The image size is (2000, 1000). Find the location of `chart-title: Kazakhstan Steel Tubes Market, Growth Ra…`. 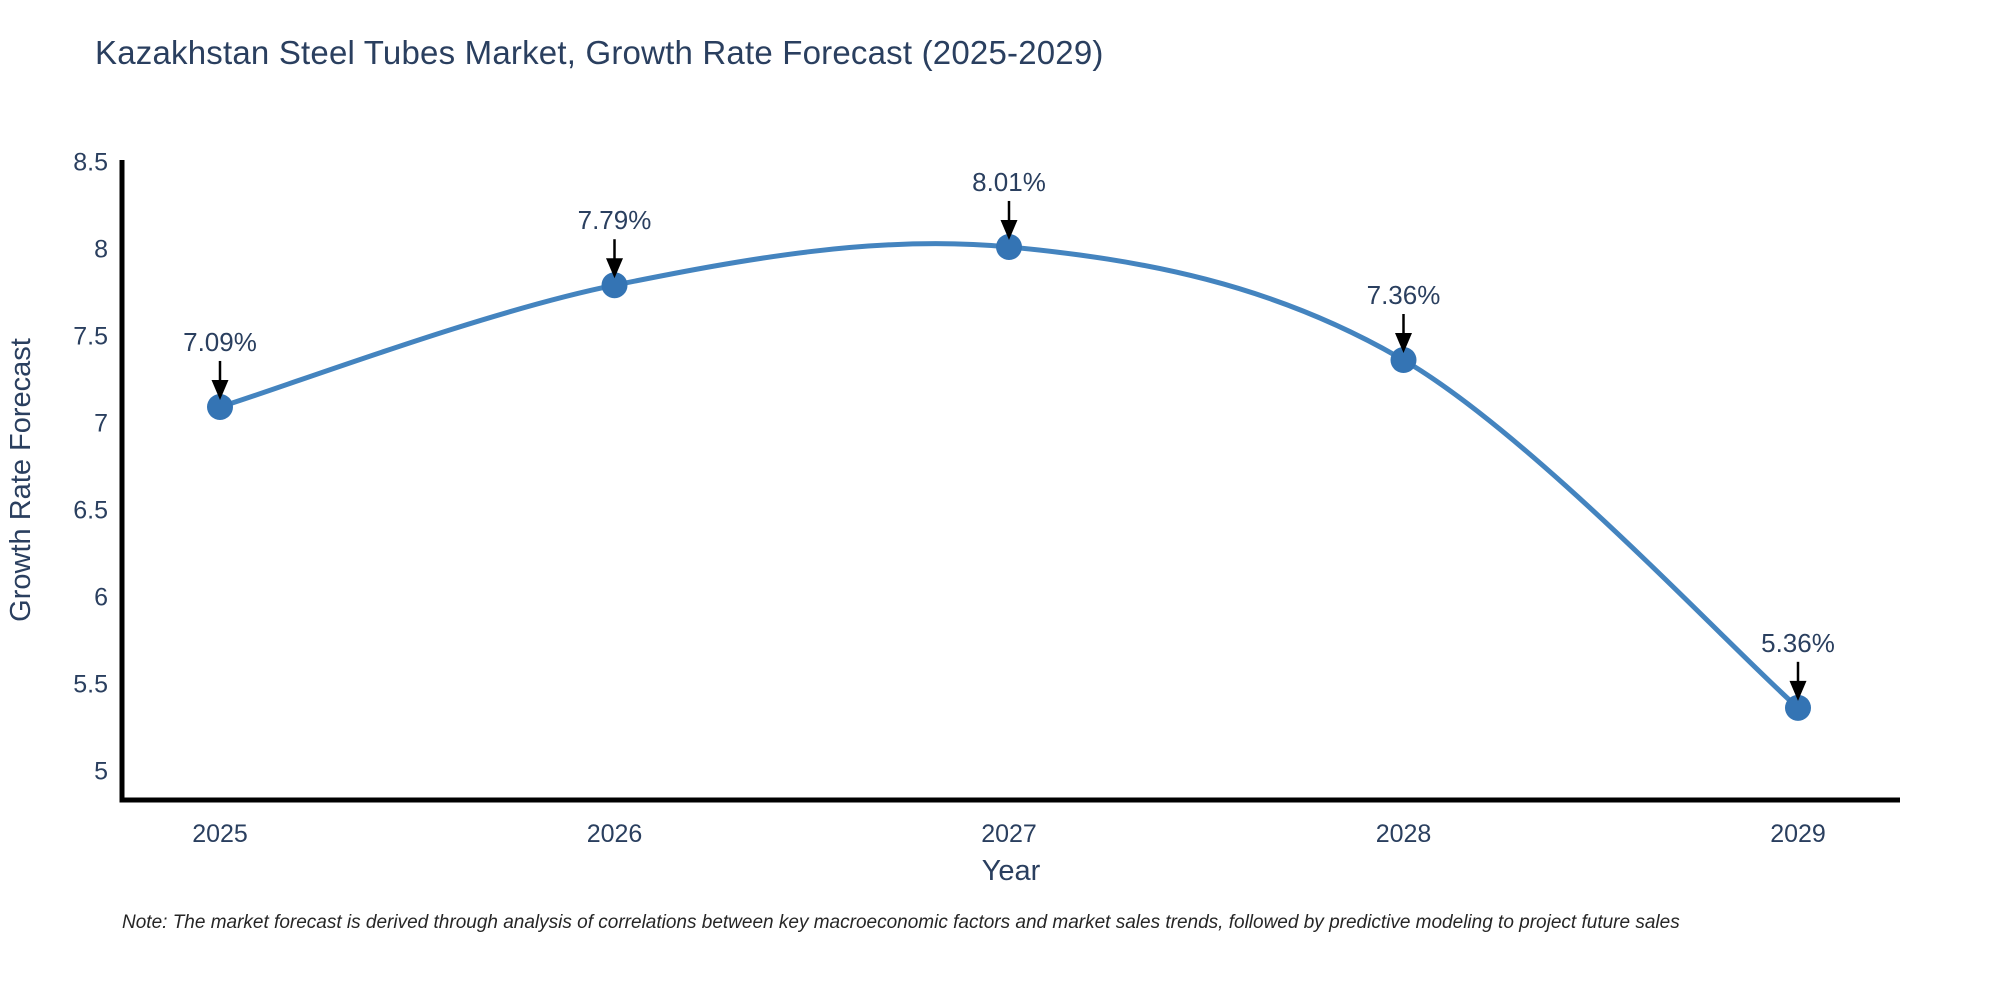

chart-title: Kazakhstan Steel Tubes Market, Growth Ra… is located at coordinates (599, 52).